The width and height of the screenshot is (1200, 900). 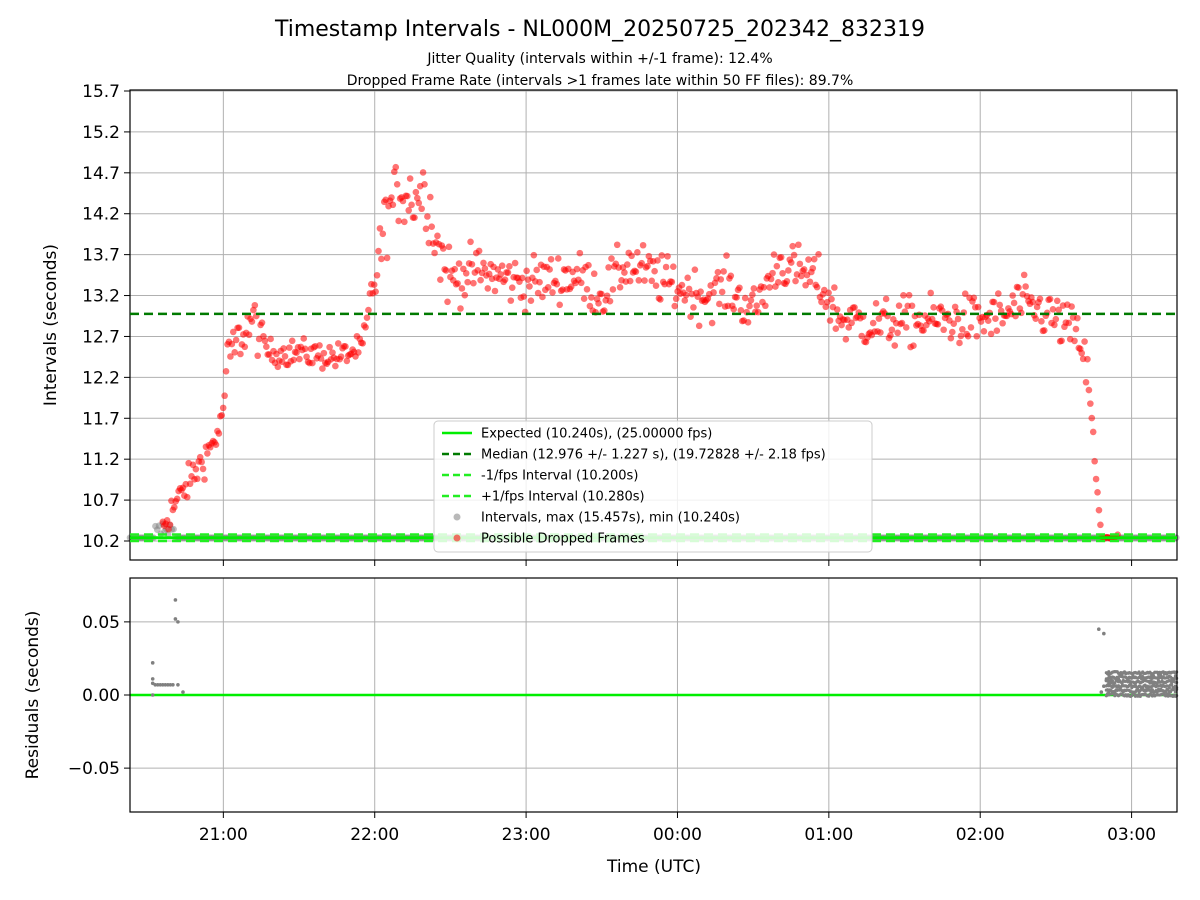 What do you see at coordinates (173, 529) in the screenshot?
I see `interval-point` at bounding box center [173, 529].